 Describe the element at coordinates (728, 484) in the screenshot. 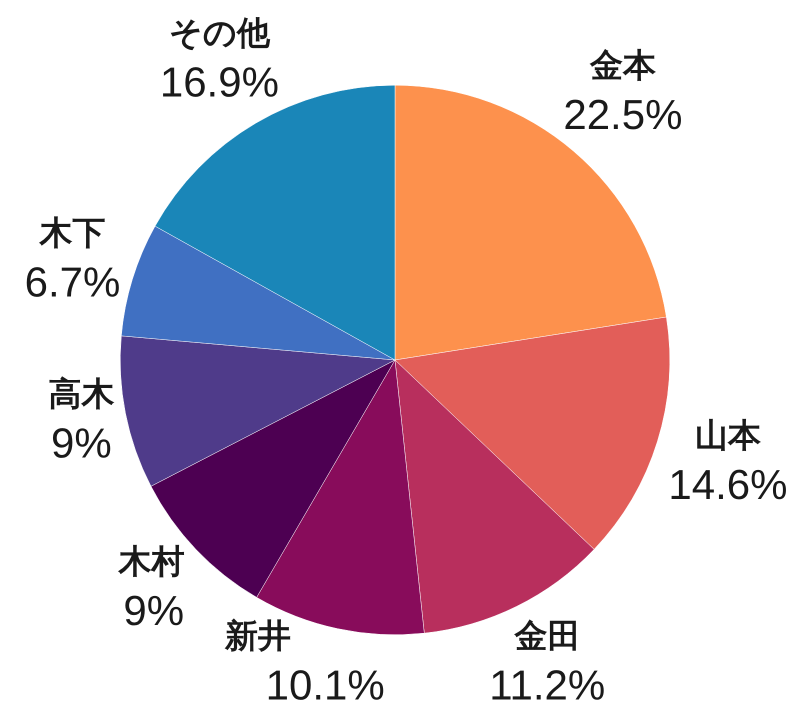

I see `data-label: 14.6%` at that location.